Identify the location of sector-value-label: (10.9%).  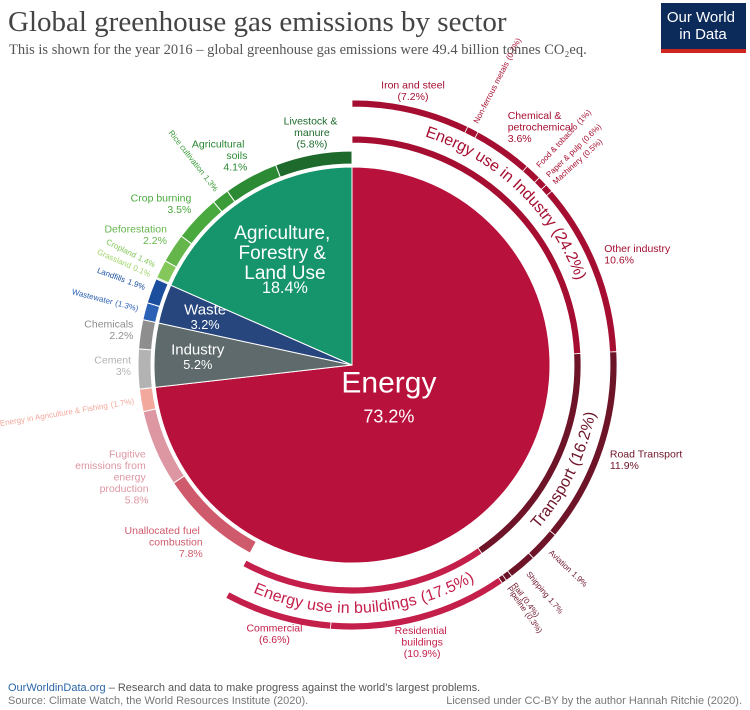
(422, 654).